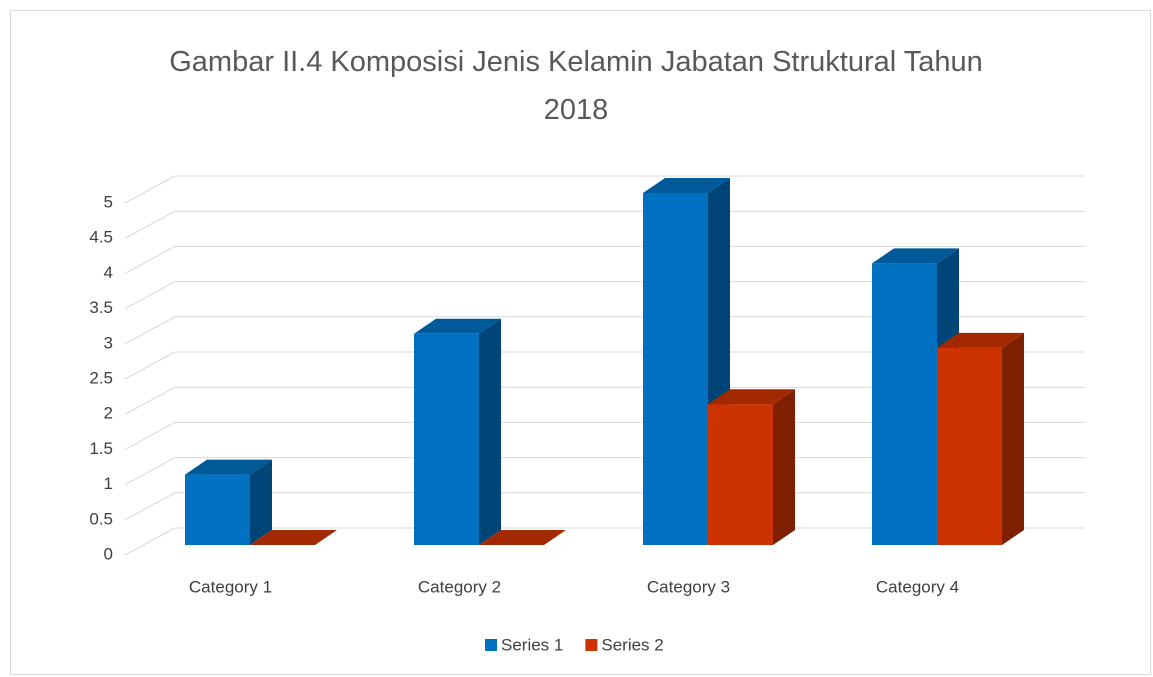 Image resolution: width=1153 pixels, height=677 pixels. I want to click on x-tick-label: Category 1, so click(230, 586).